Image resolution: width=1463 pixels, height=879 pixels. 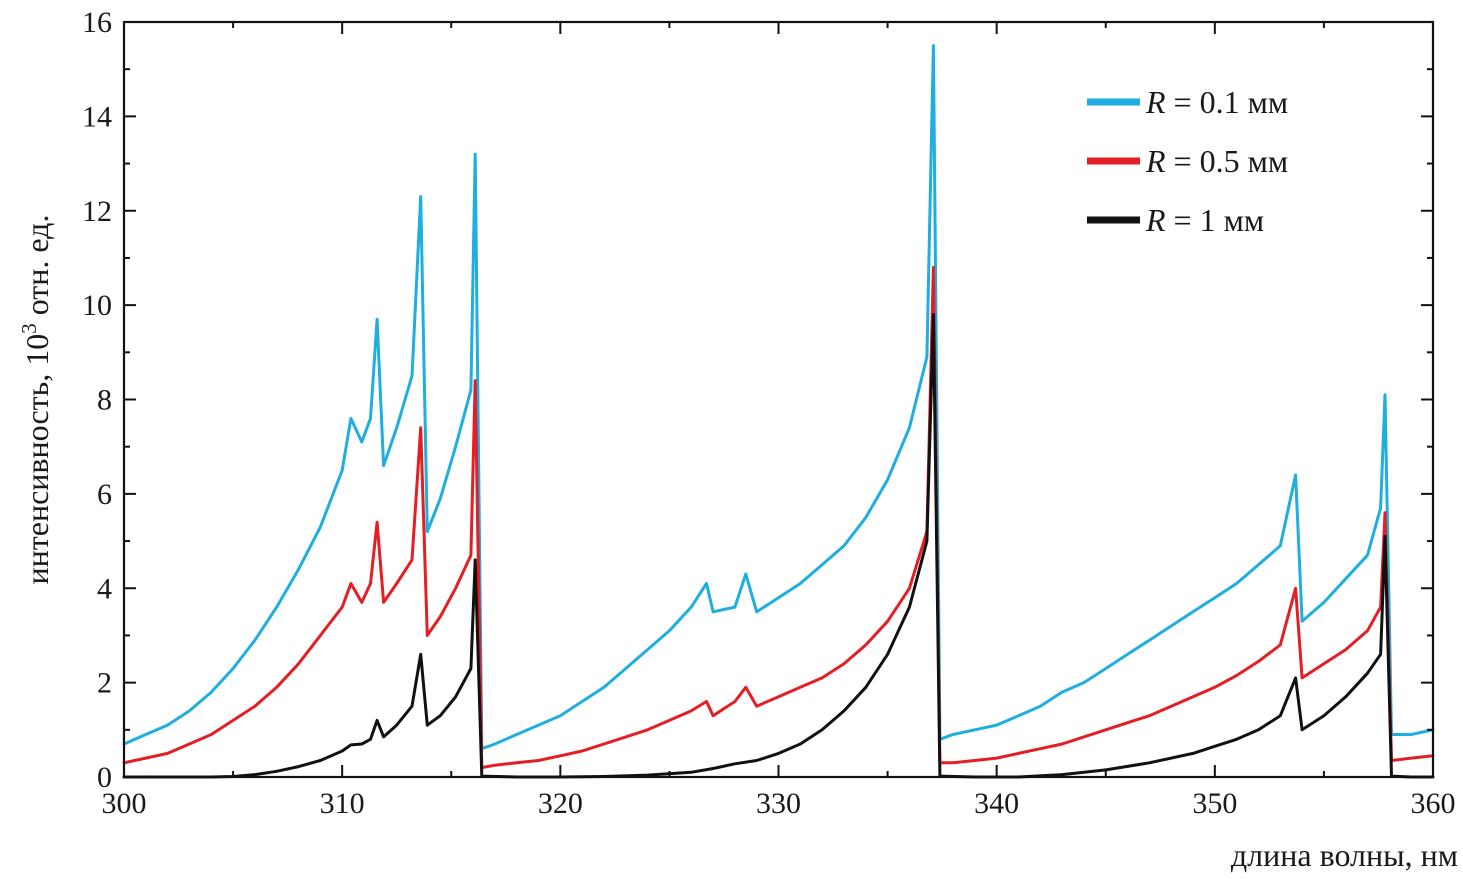 I want to click on y-tick-label: 10, so click(x=97, y=305).